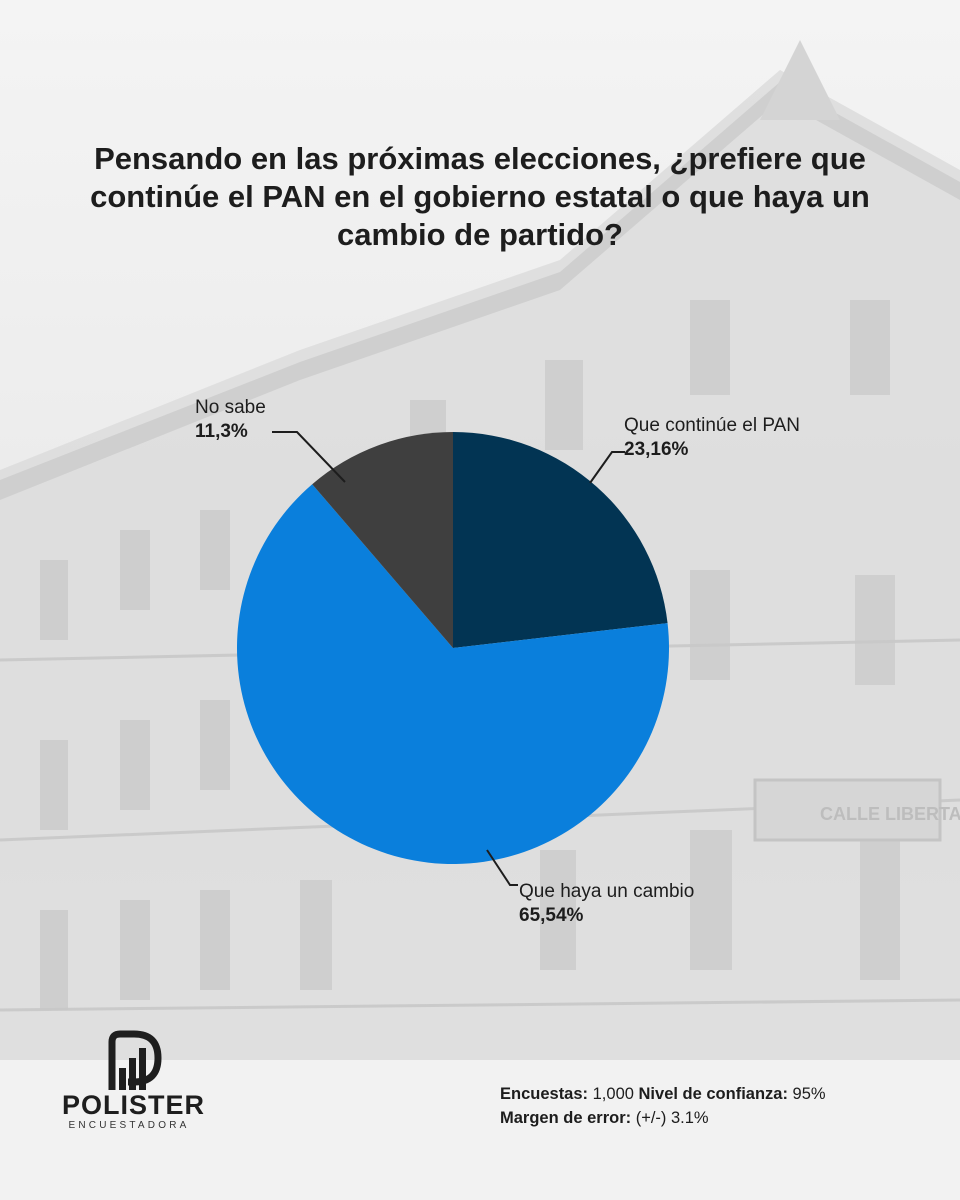  I want to click on footnote-line-2: Margen de error: (+/-) 3.1%, so click(663, 1118).